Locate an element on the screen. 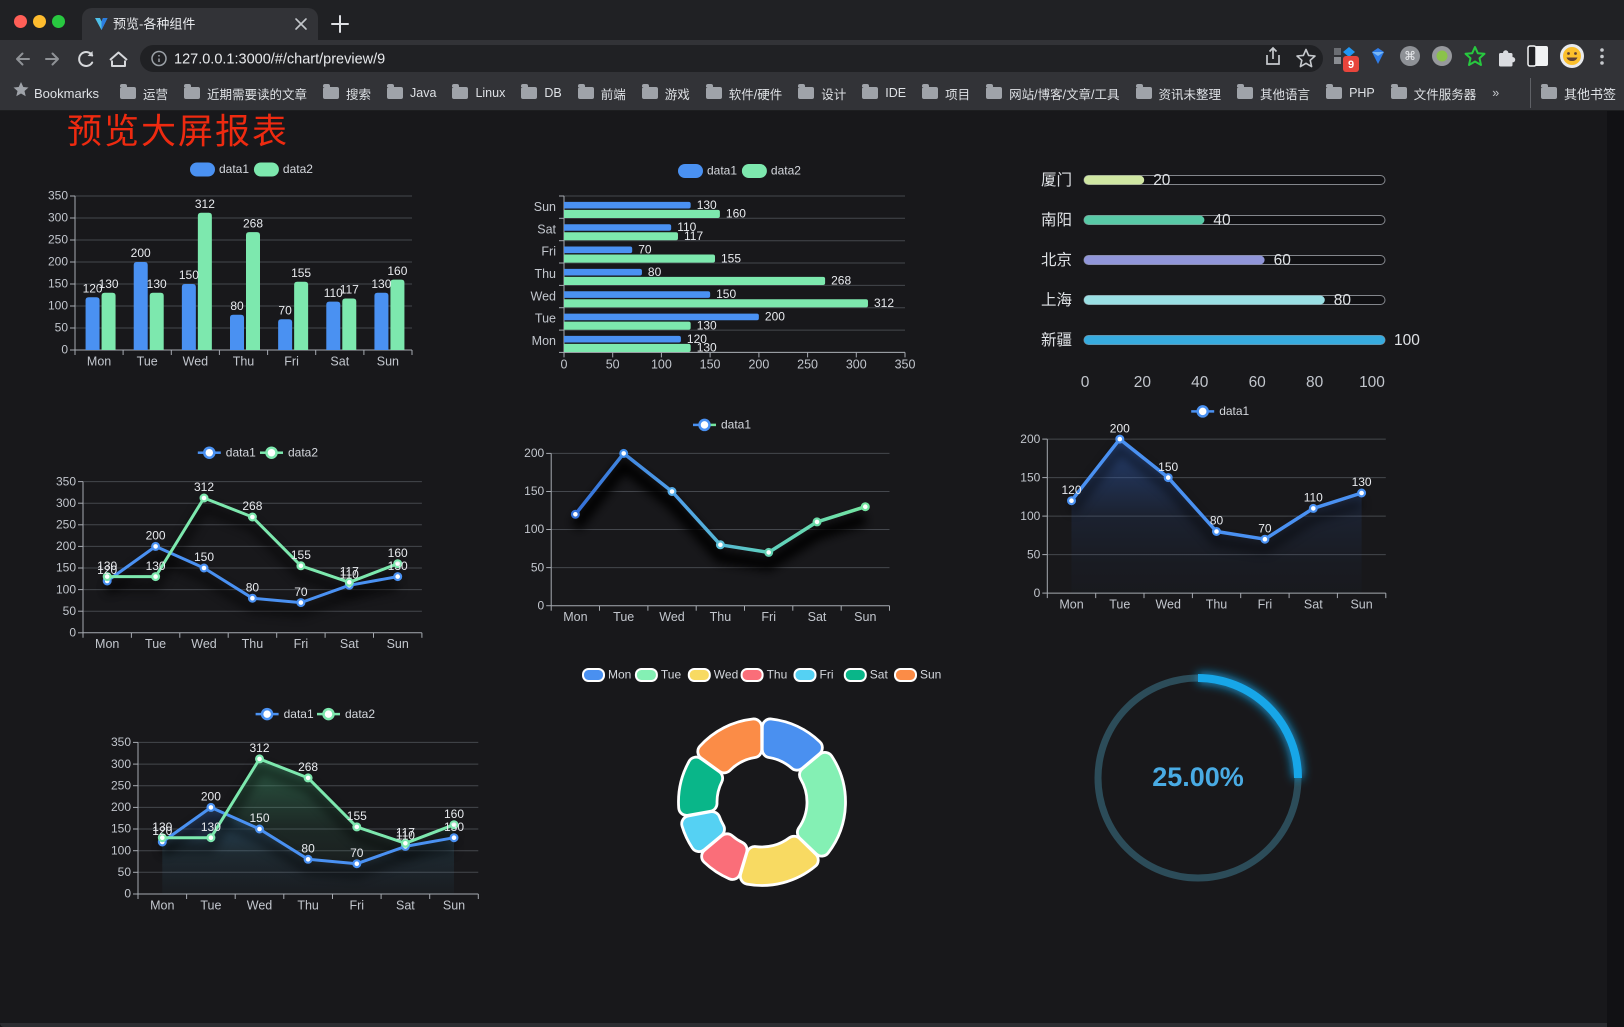  svg-text: 预览大屏报表 is located at coordinates (178, 131).